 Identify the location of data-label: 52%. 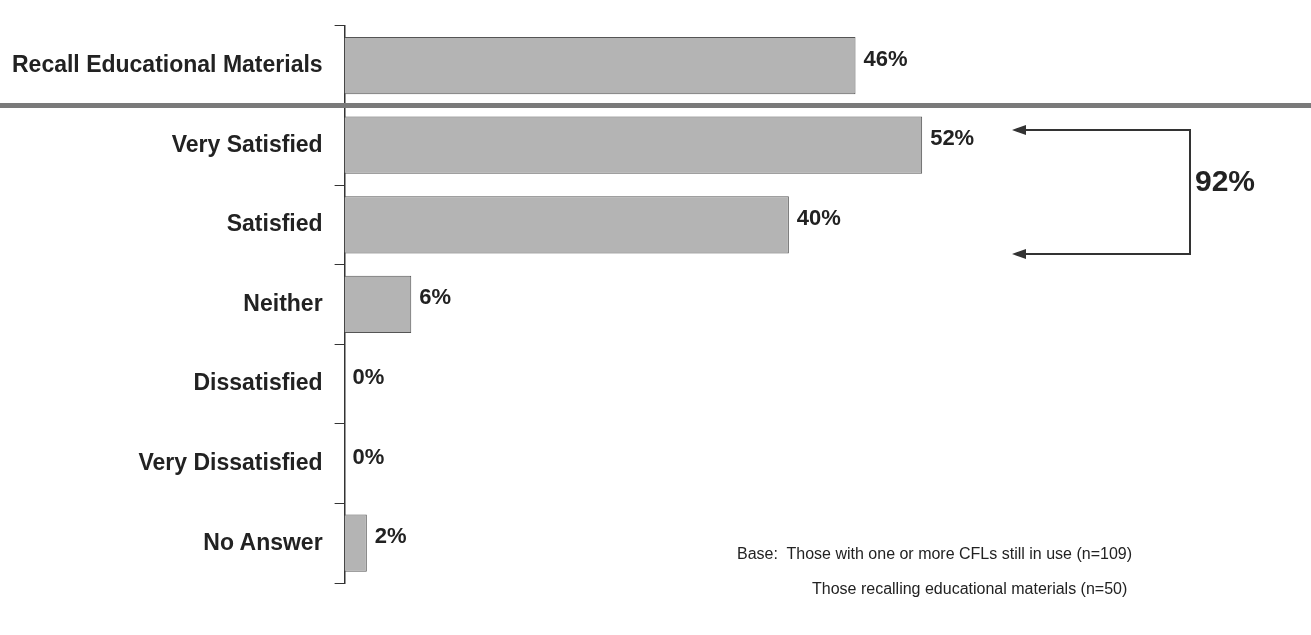
(952, 138).